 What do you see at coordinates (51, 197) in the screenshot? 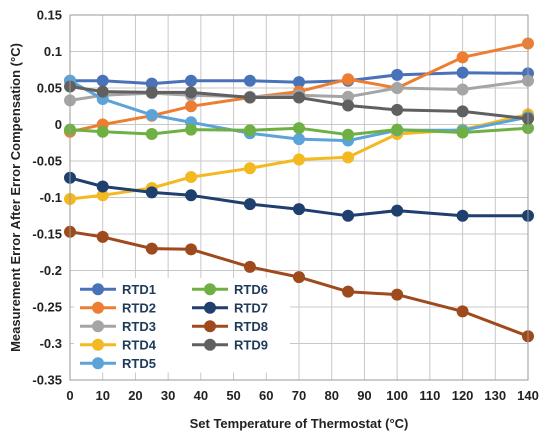
I see `y-tick-label: -0.1` at bounding box center [51, 197].